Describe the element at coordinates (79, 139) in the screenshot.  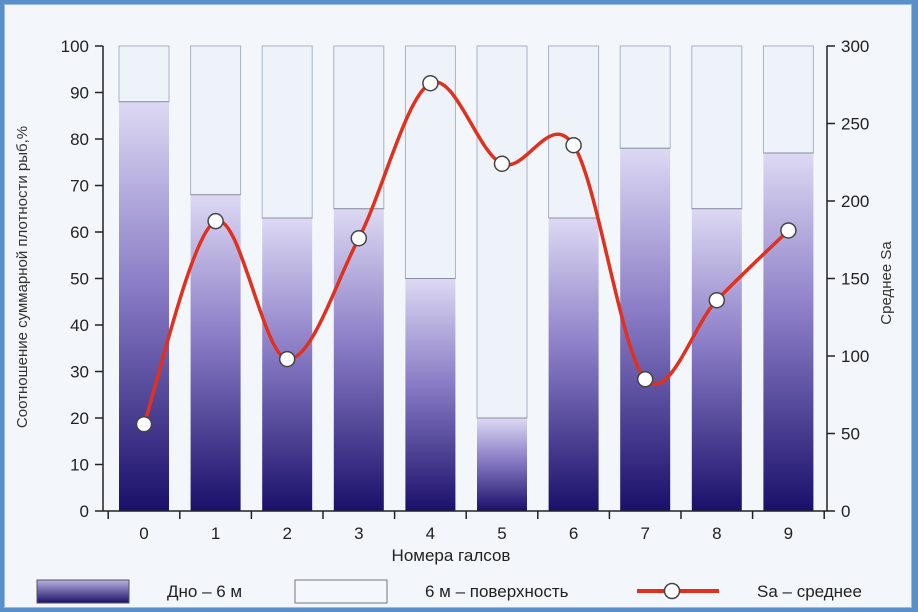
I see `y-left-tick-label-8: 80` at that location.